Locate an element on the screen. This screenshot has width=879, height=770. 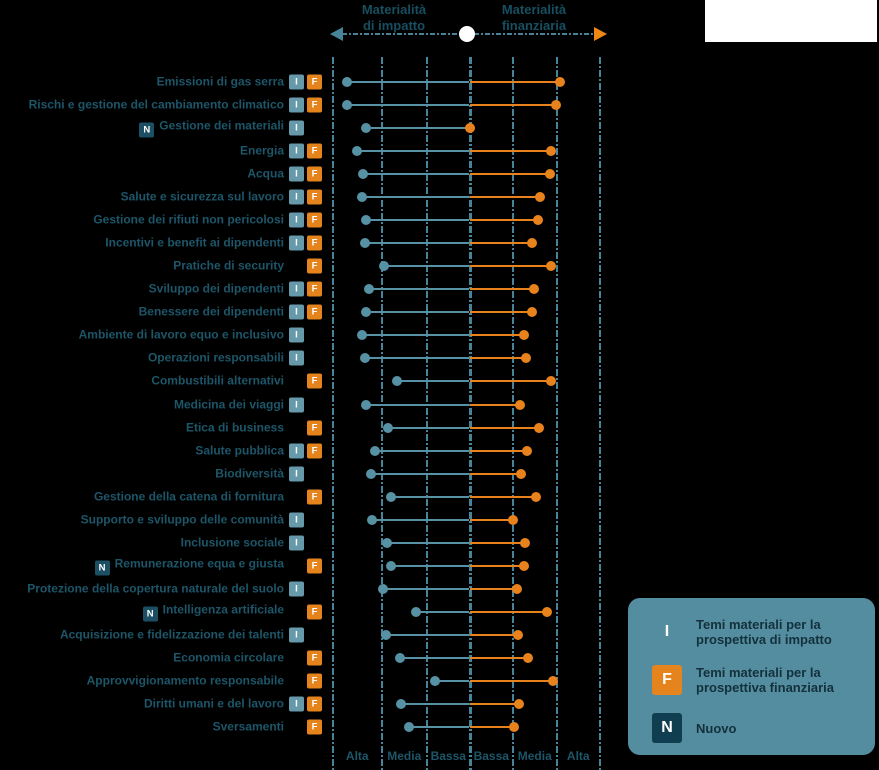
topic-label-text: Sversamenti is located at coordinates (248, 726).